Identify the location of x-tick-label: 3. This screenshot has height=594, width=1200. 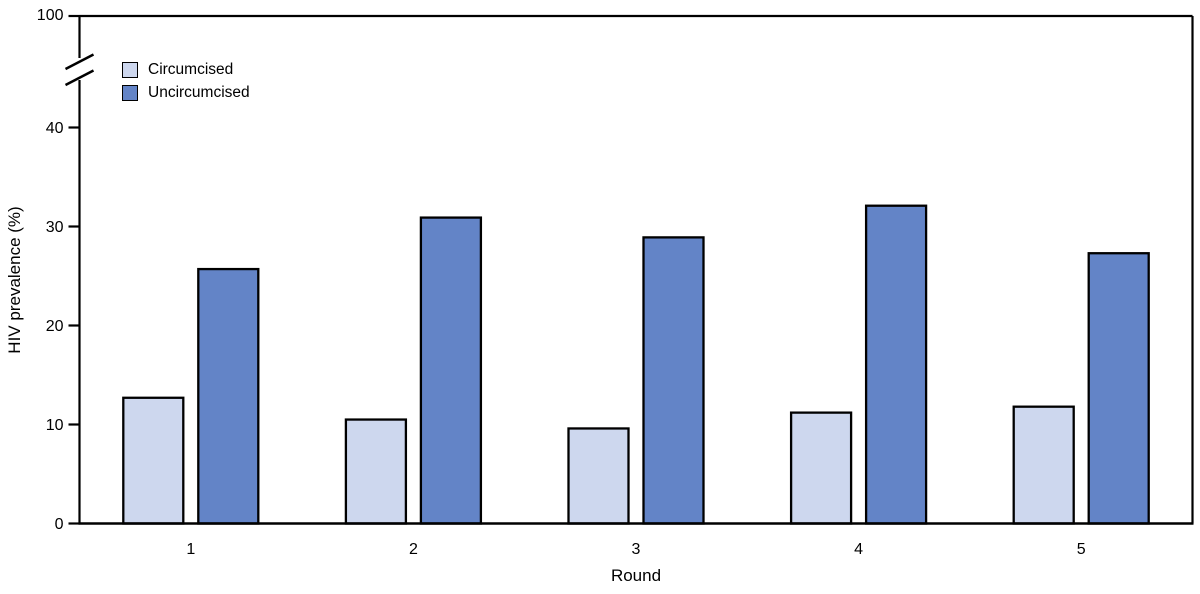
(636, 549).